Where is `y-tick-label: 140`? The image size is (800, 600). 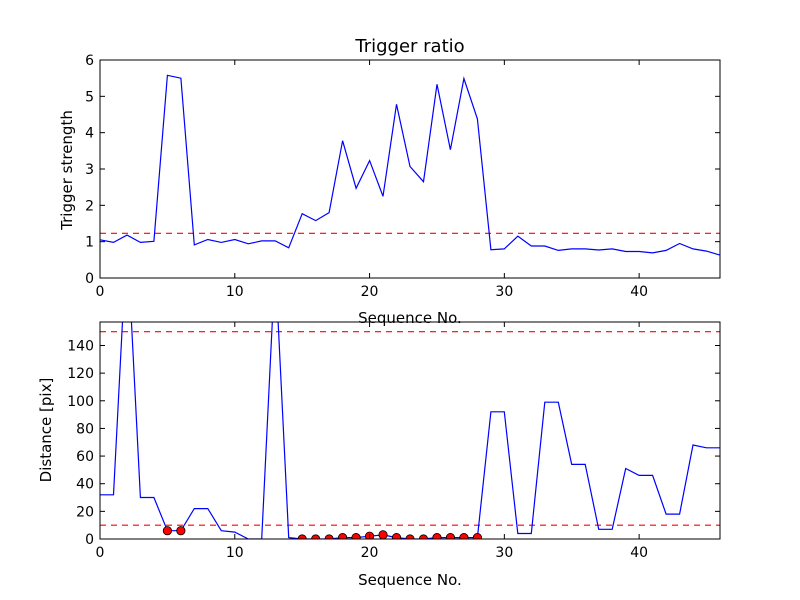
y-tick-label: 140 is located at coordinates (80, 346).